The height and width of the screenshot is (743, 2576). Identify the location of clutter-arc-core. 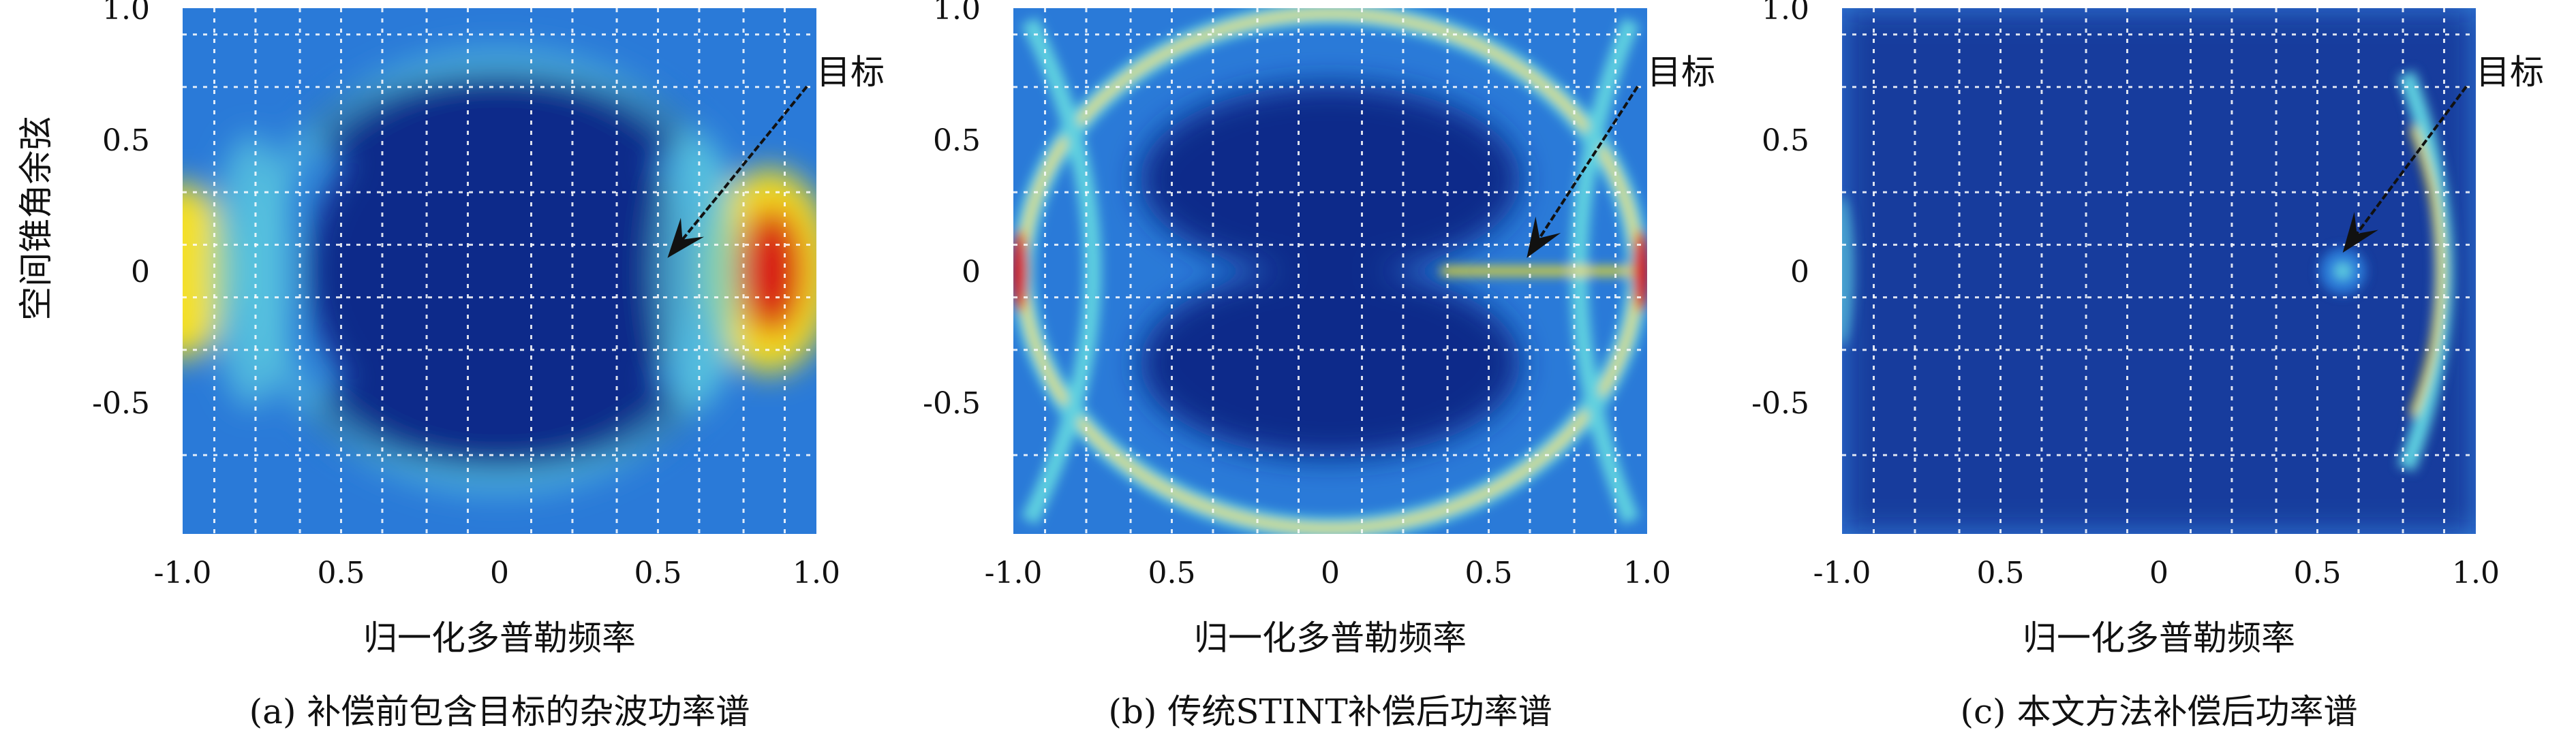
(2426, 271).